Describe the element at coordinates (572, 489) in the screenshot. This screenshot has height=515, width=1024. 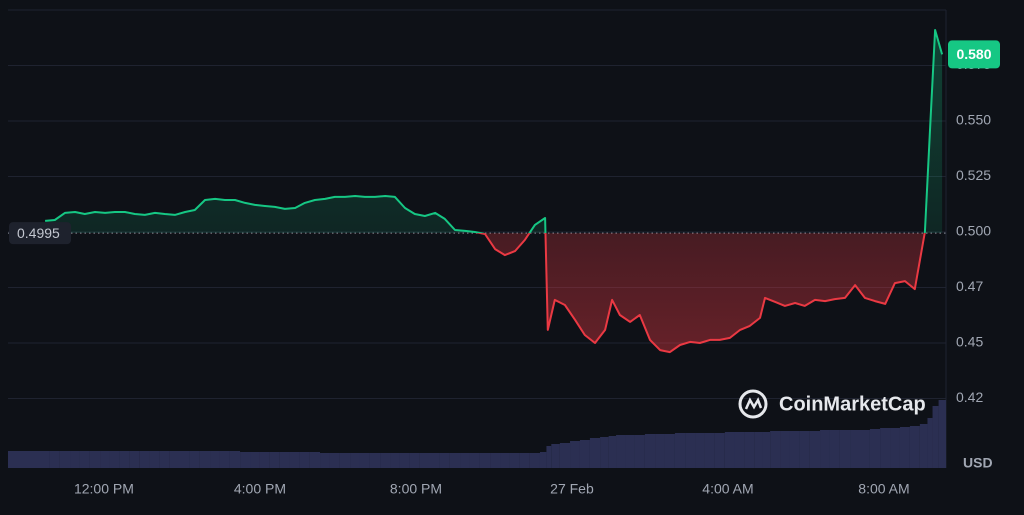
I see `x-tick-label: 27 Feb` at that location.